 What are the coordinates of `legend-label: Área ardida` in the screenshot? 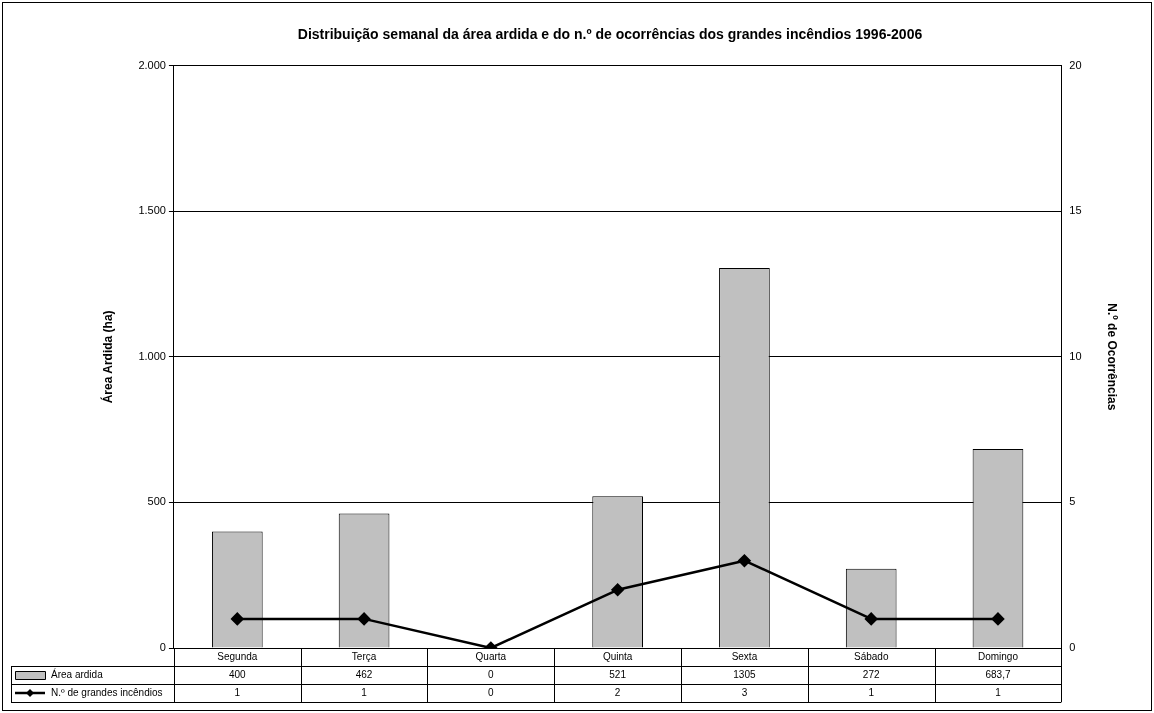 It's located at (77, 673).